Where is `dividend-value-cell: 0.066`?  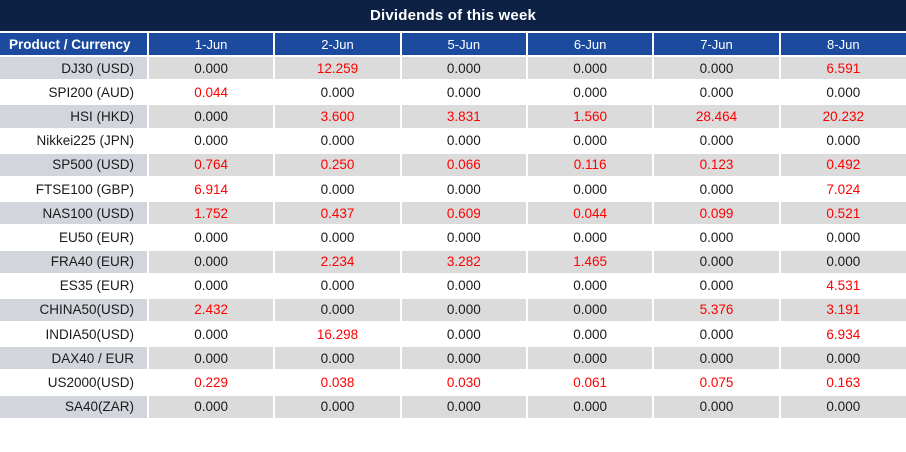 dividend-value-cell: 0.066 is located at coordinates (463, 164).